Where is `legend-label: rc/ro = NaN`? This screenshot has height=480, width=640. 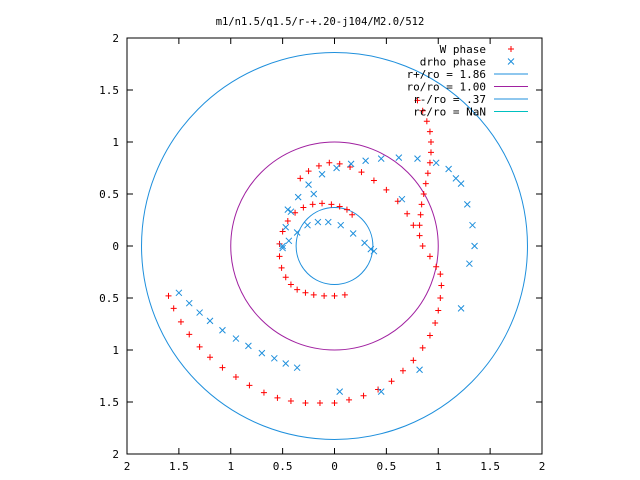
legend-label: rc/ro = NaN is located at coordinates (449, 112).